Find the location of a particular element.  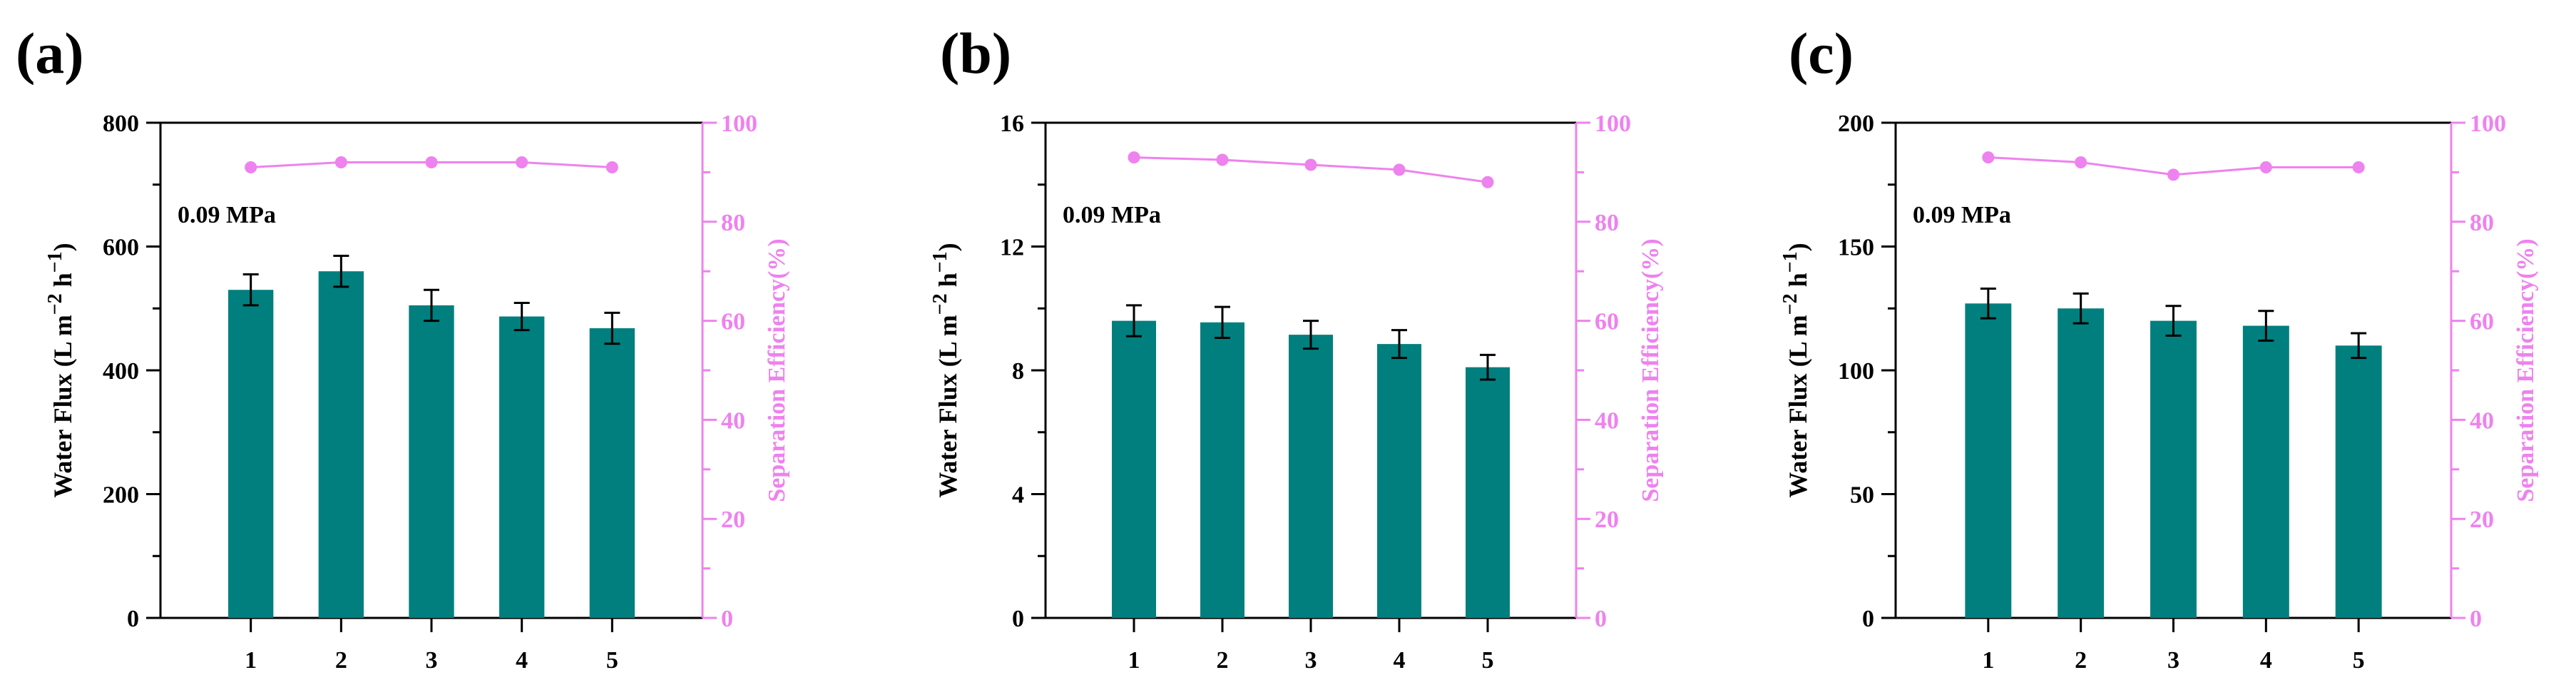

y-axis-title-part: Water Flux (L m is located at coordinates (948, 406).